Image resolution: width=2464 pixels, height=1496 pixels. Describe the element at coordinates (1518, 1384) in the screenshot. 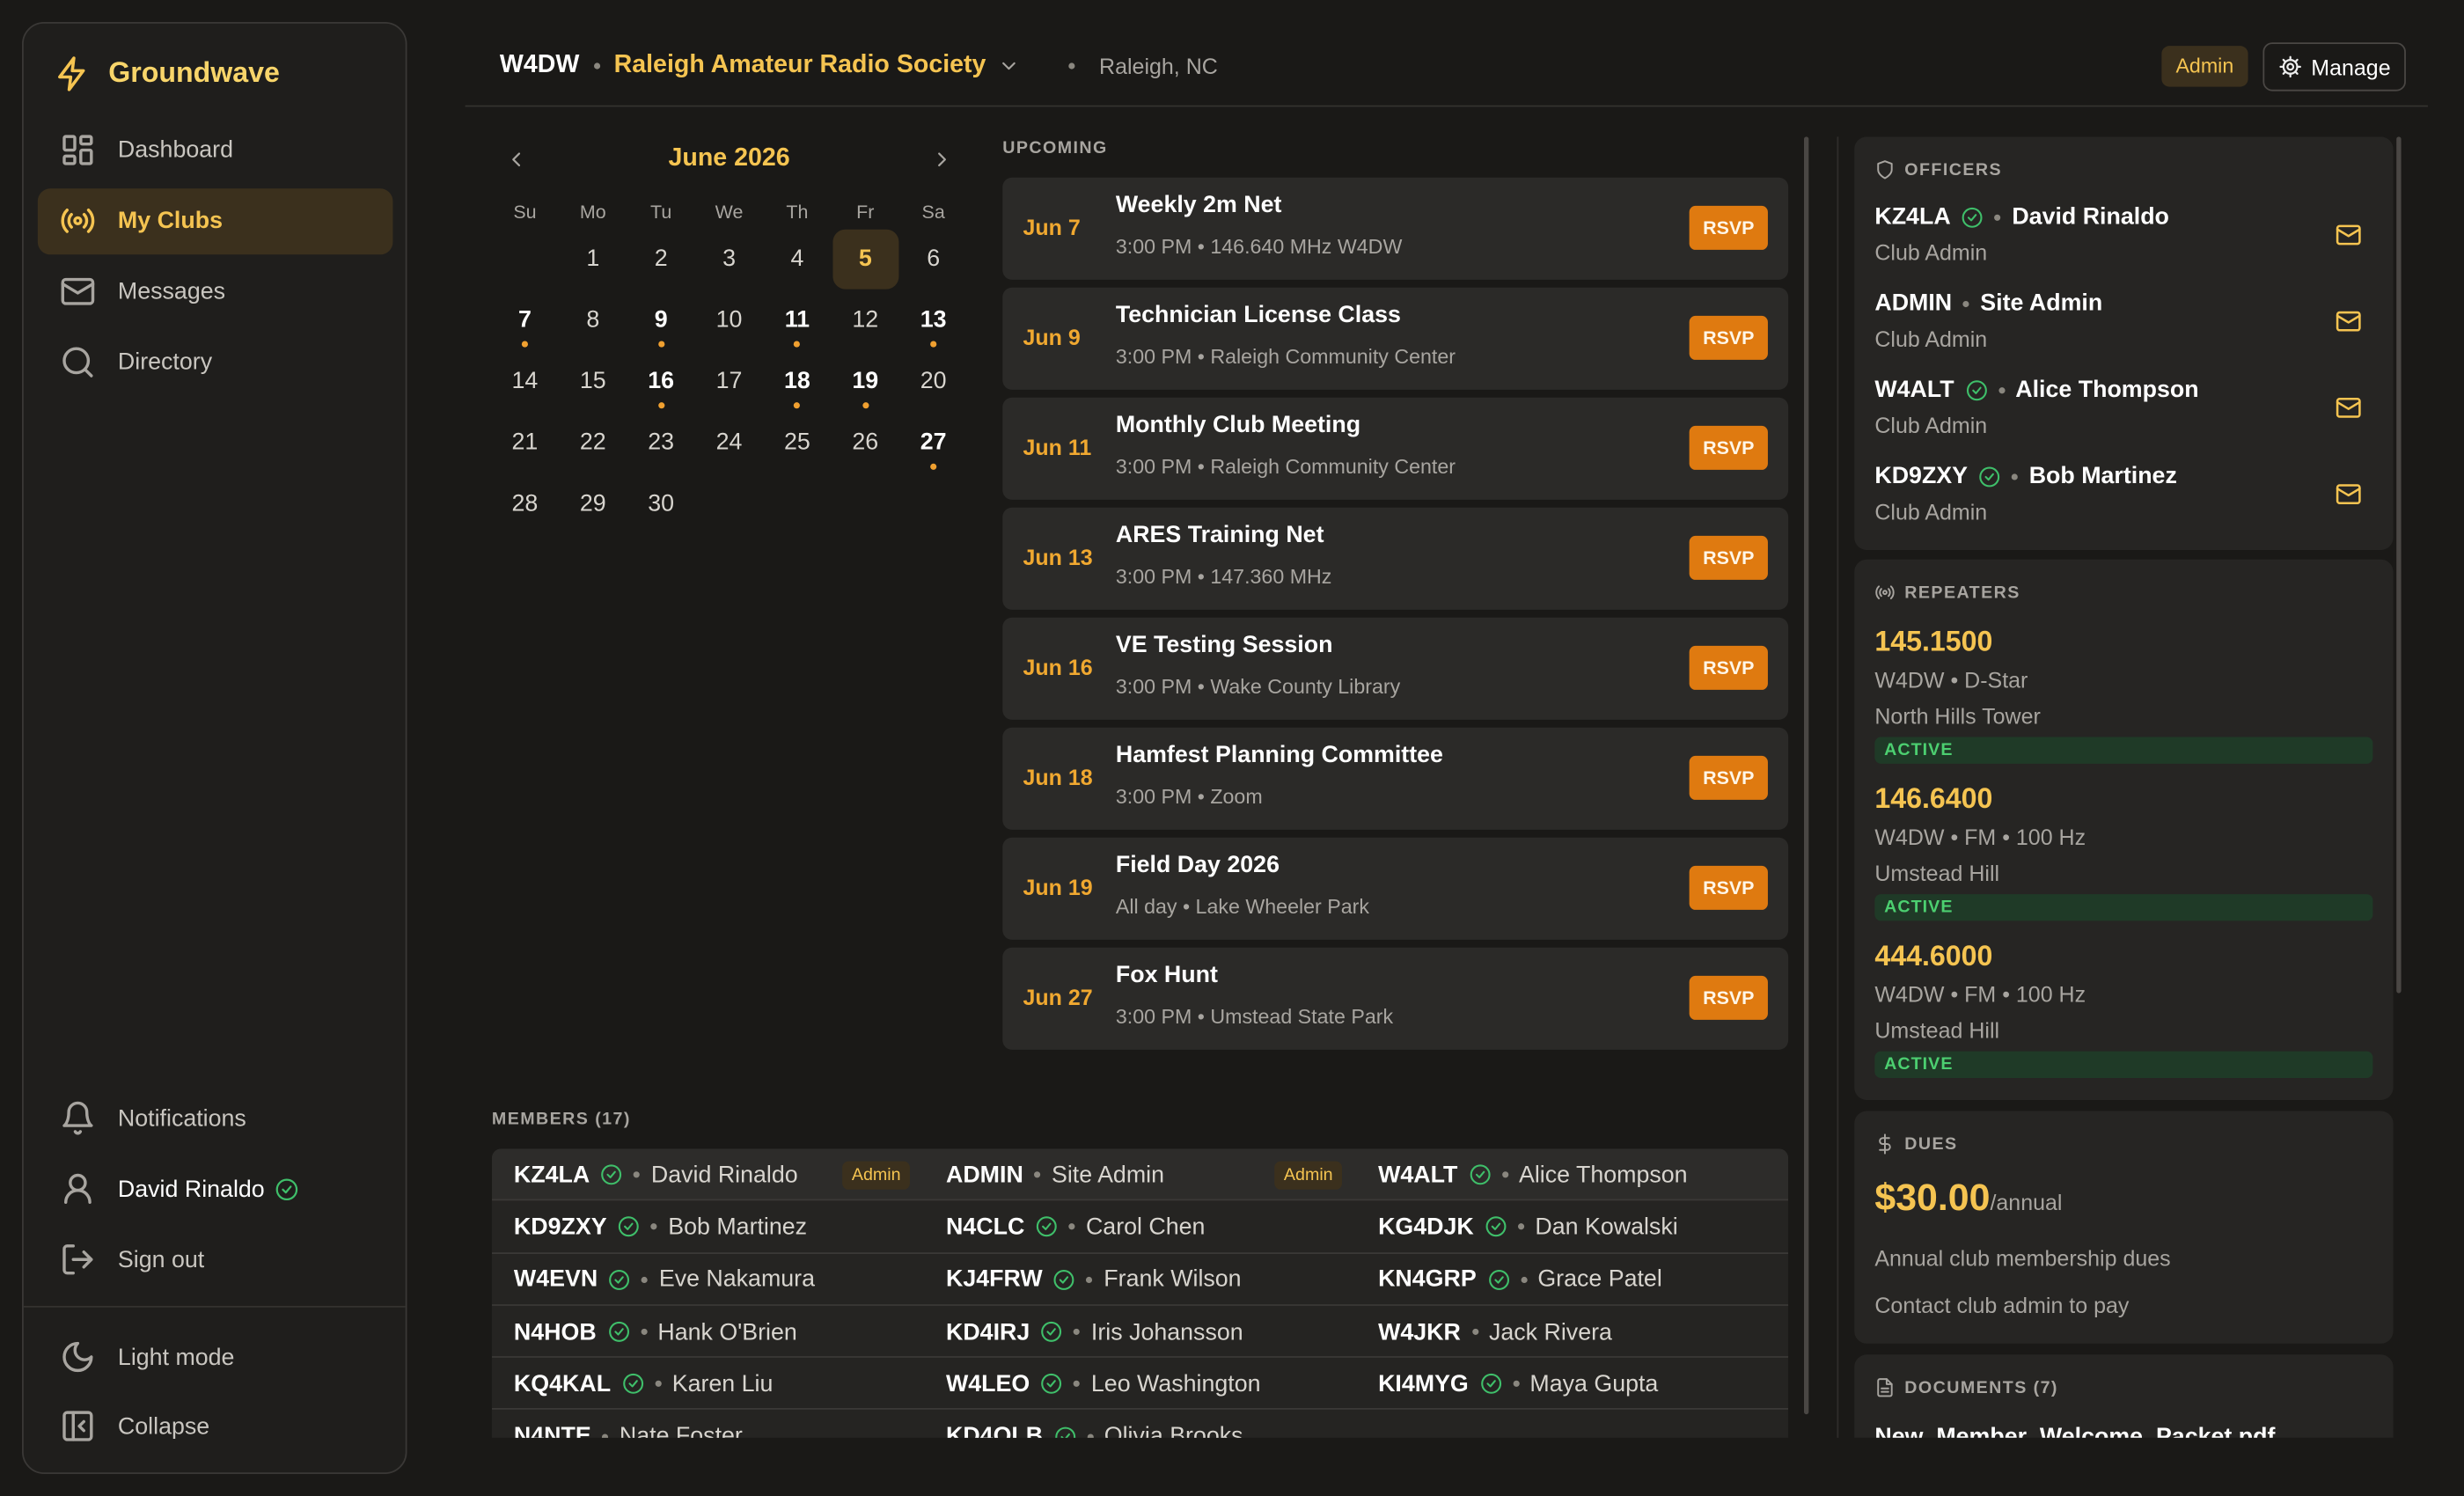

I see `member-cell: KI4MYG Maya Gupta` at that location.